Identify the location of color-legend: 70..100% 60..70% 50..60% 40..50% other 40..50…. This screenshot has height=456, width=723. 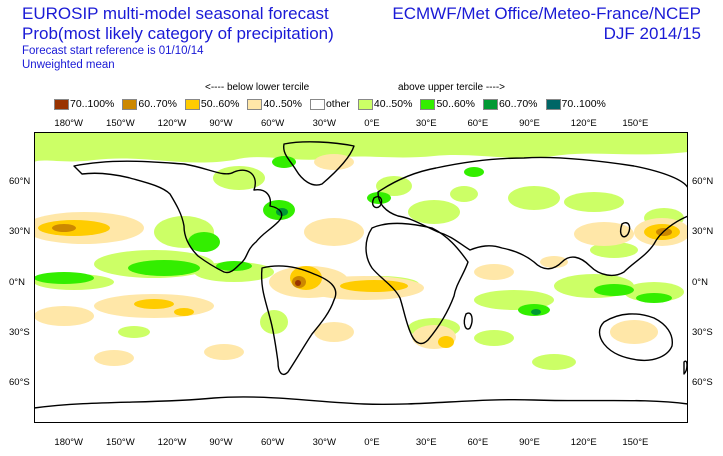
(334, 104).